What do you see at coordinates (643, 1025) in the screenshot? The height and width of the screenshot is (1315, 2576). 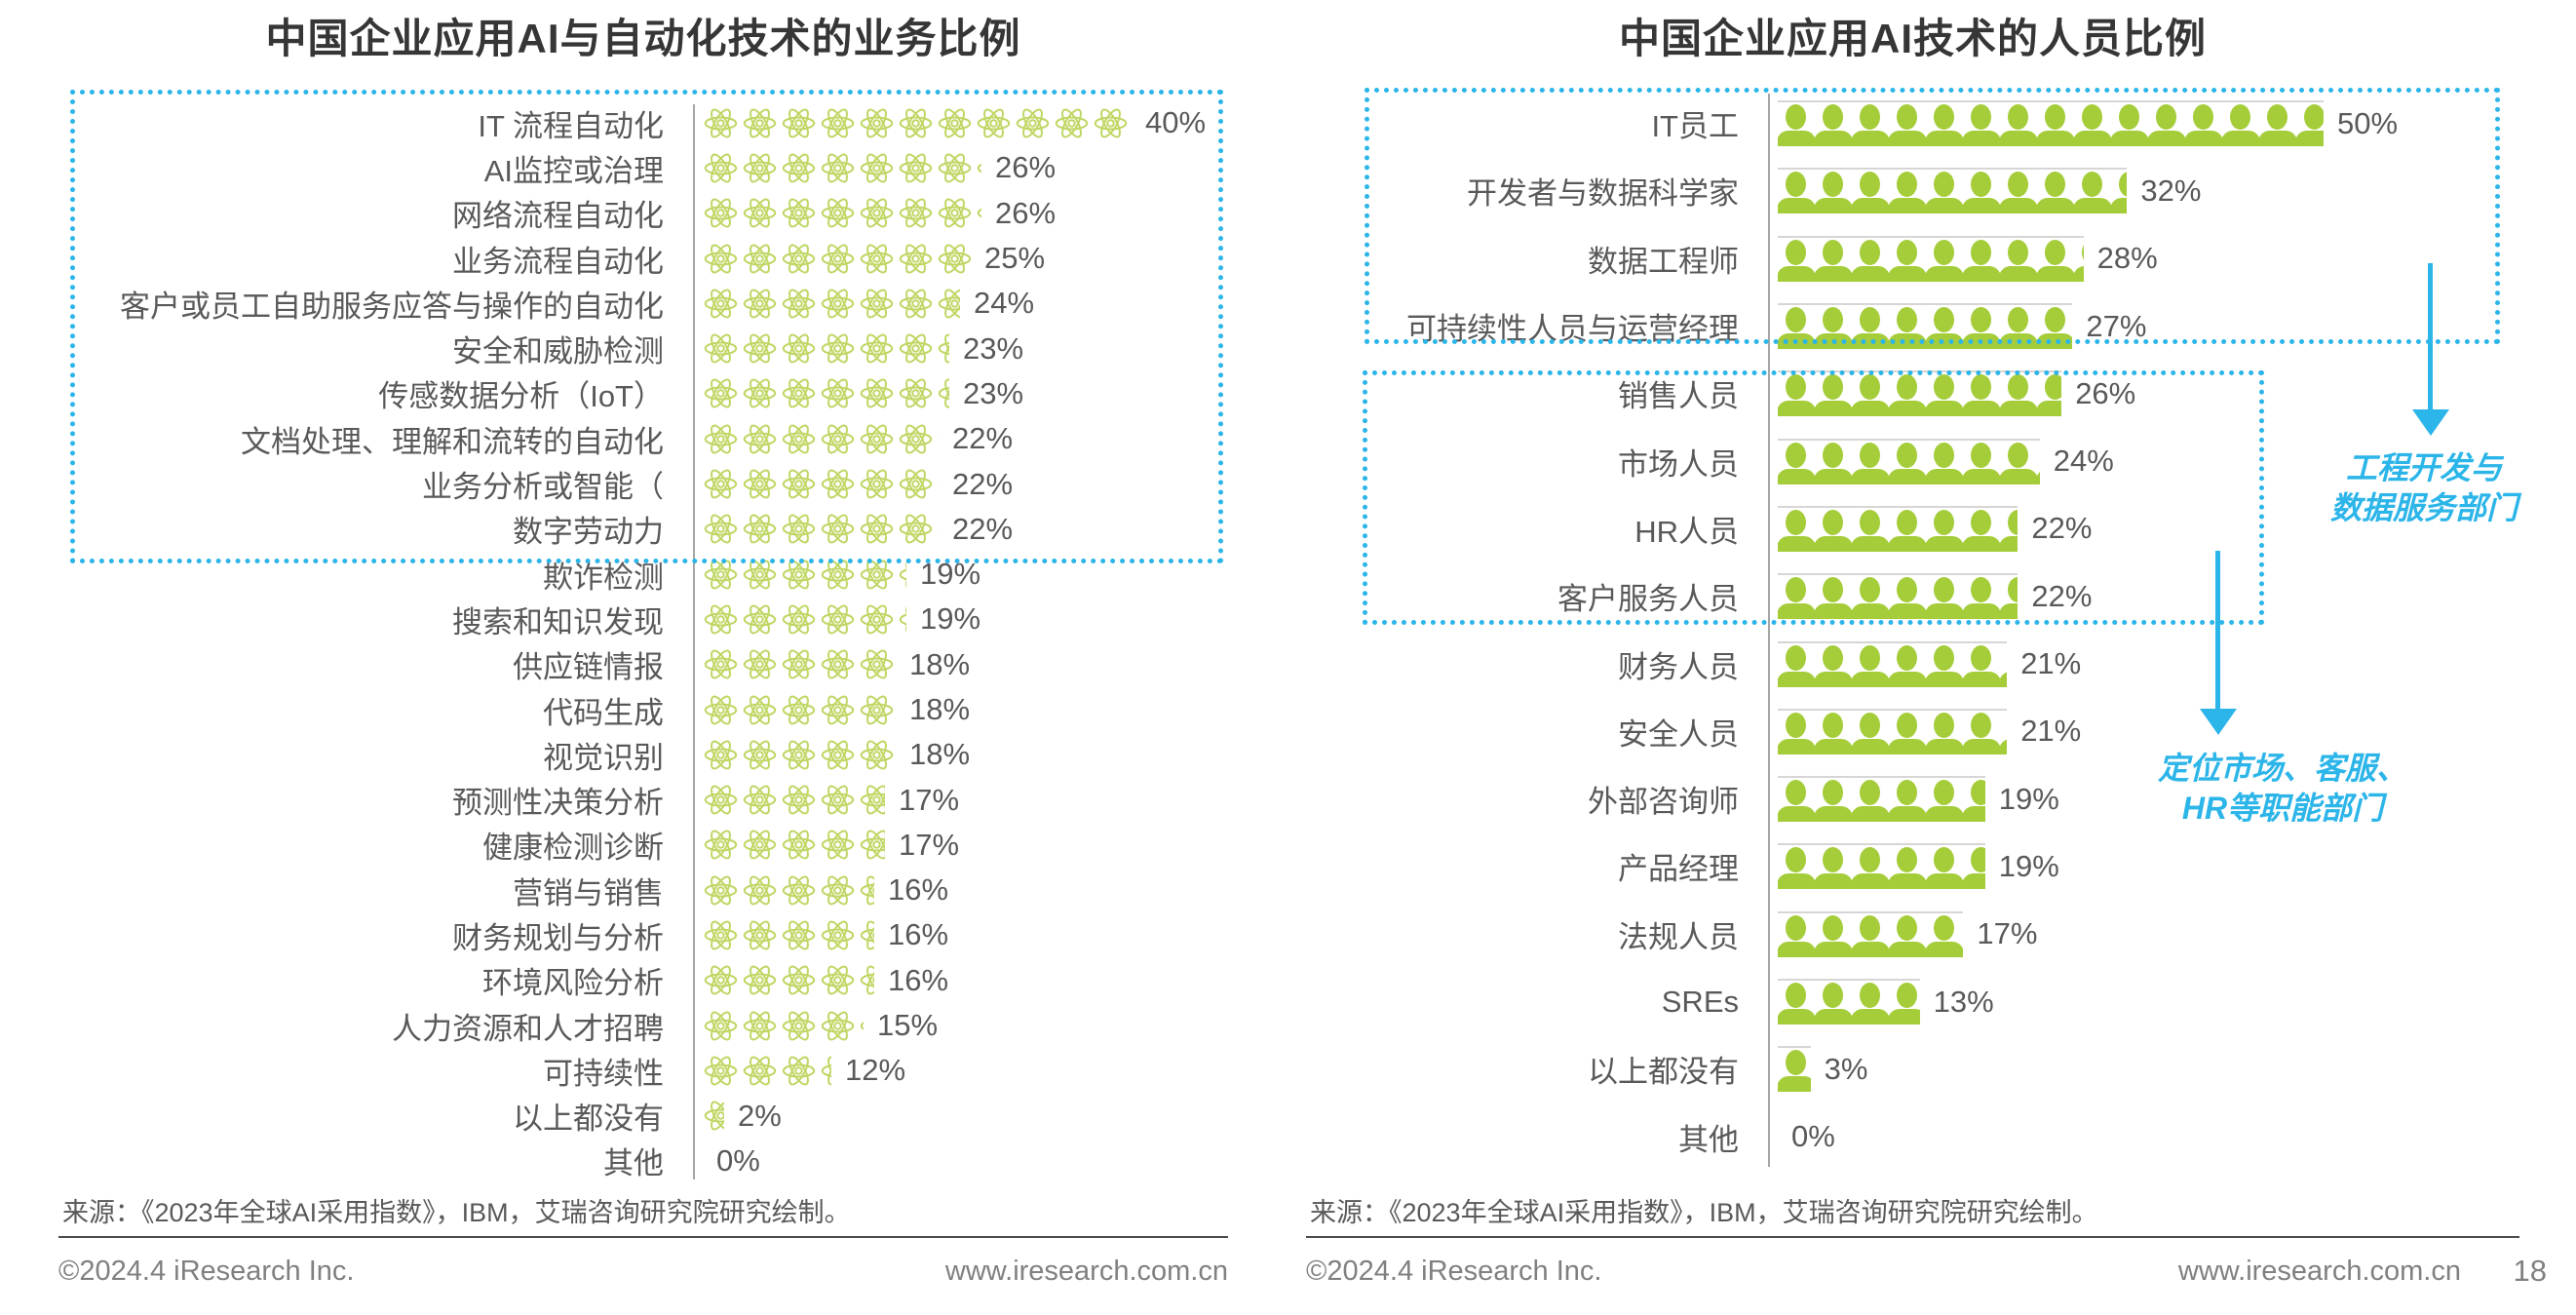 I see `chart-row: 人力资源和人才招聘 15%` at bounding box center [643, 1025].